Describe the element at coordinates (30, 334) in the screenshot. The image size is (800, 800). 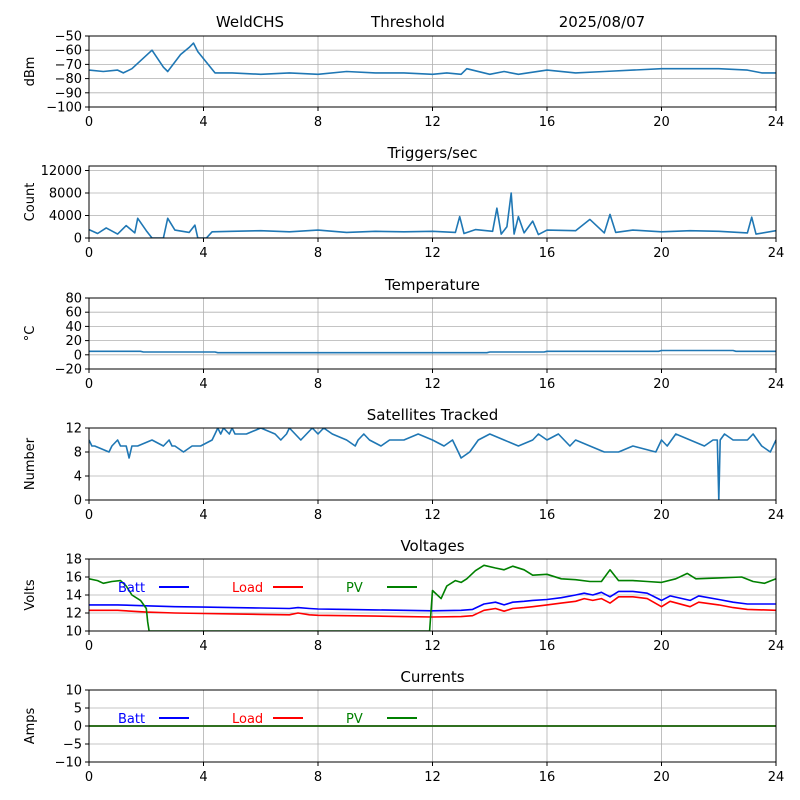
I see `y-axis-label: °C` at that location.